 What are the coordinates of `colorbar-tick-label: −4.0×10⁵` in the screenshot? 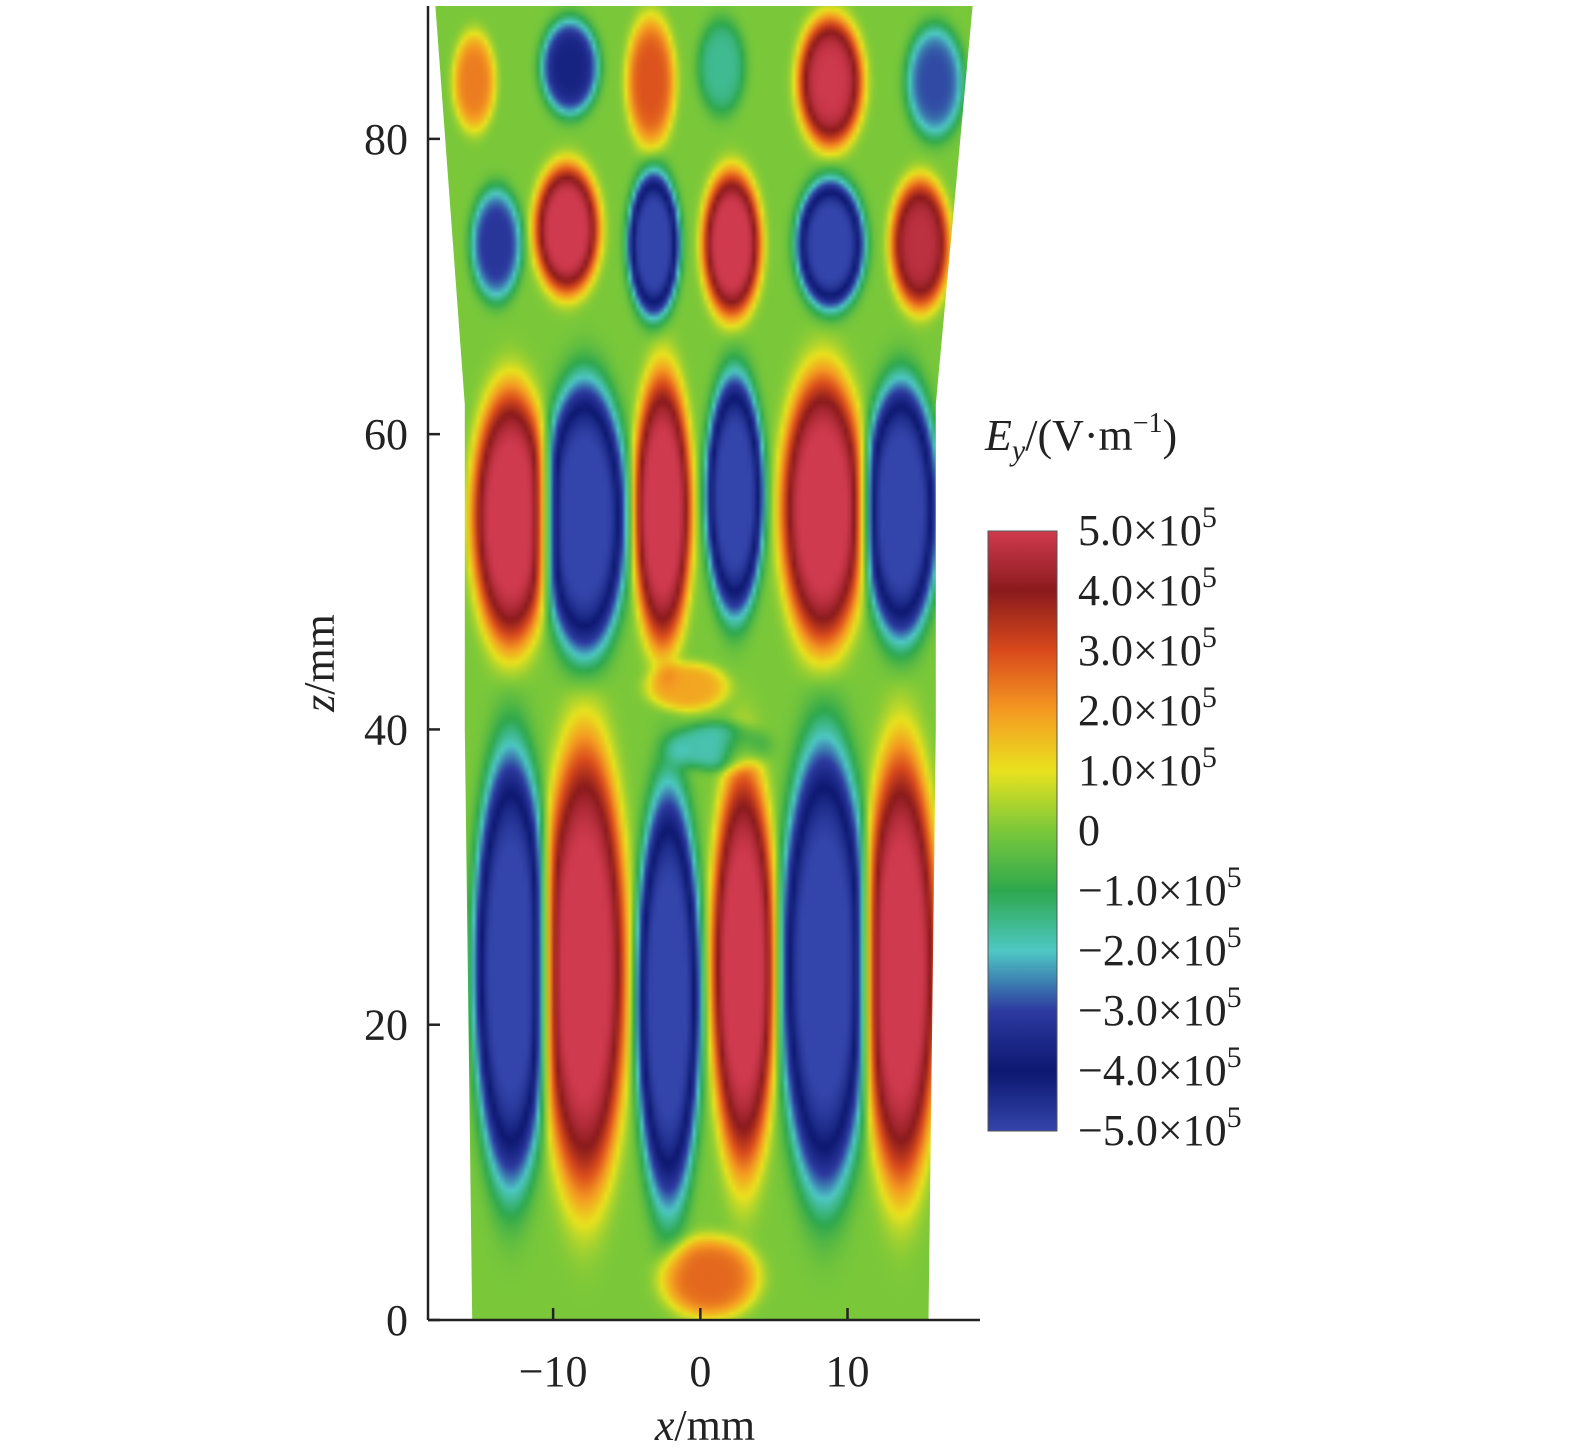 It's located at (1160, 1068).